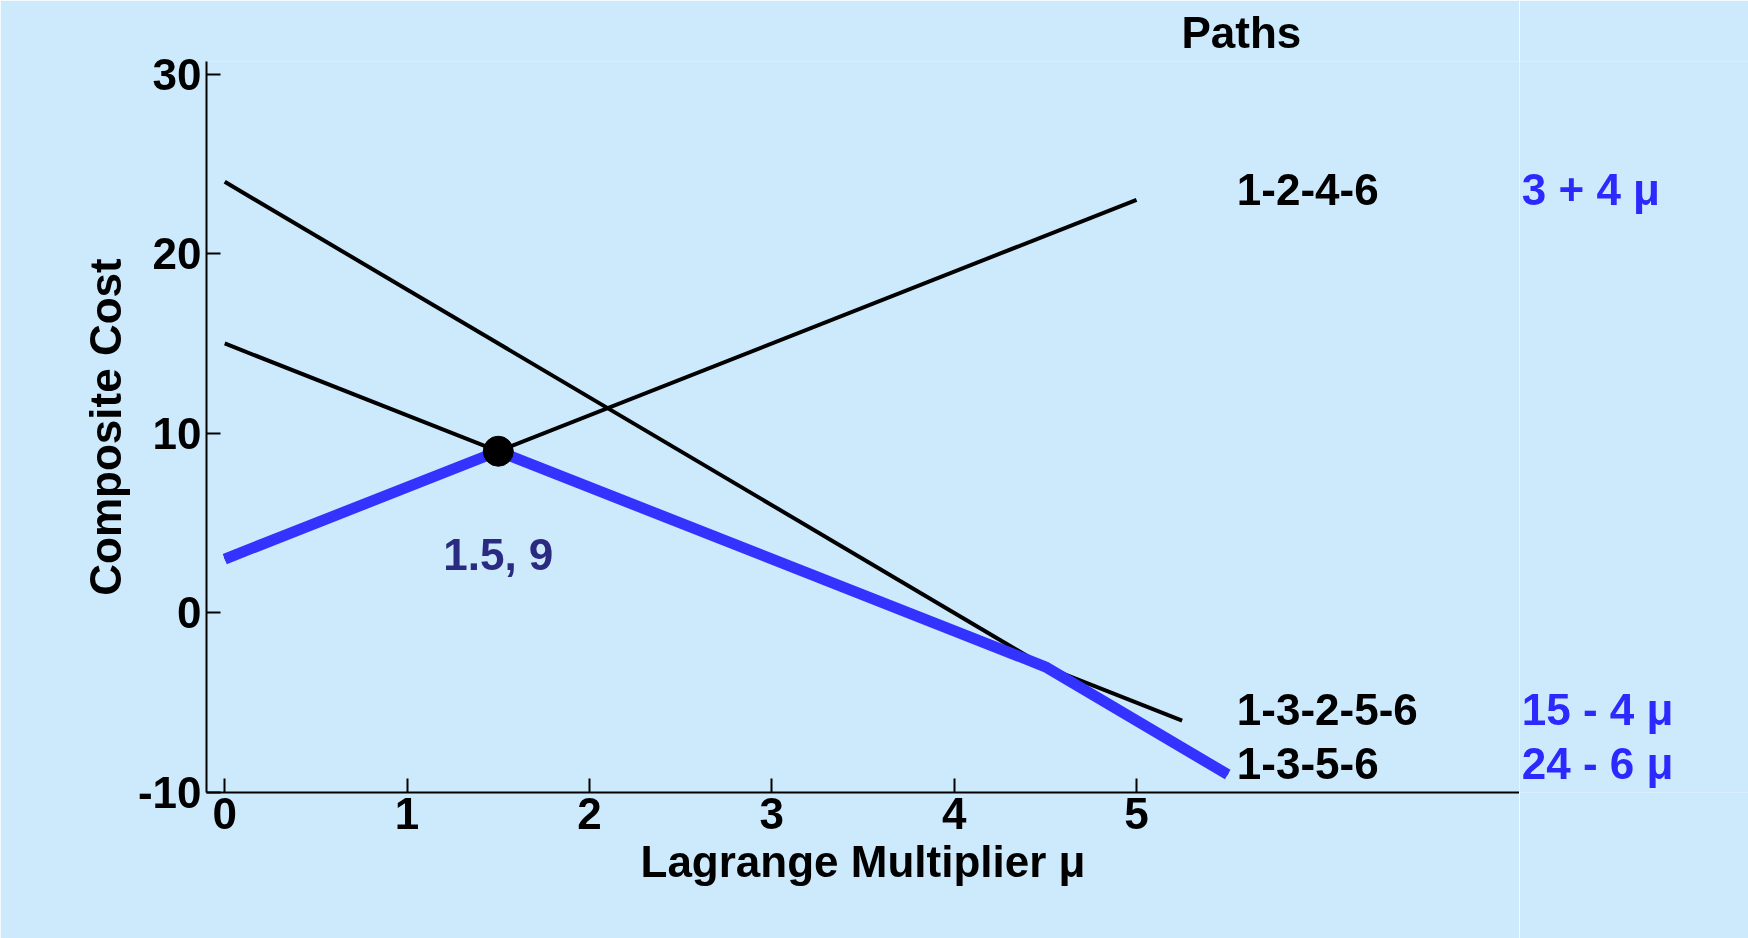 Image resolution: width=1748 pixels, height=938 pixels. What do you see at coordinates (177, 254) in the screenshot?
I see `y-tick-label: 20` at bounding box center [177, 254].